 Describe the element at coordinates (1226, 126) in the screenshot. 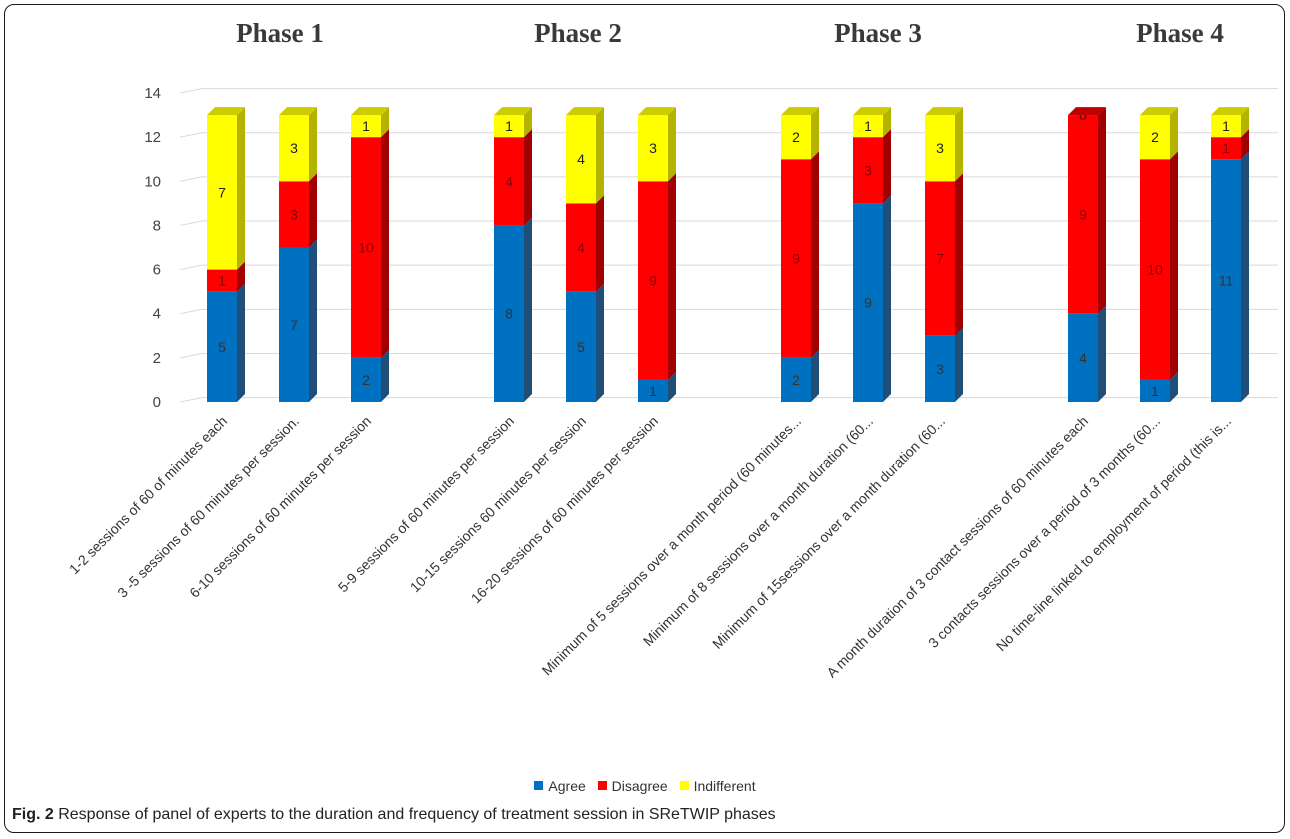

I see `data-label-indifferent-12: 1` at that location.